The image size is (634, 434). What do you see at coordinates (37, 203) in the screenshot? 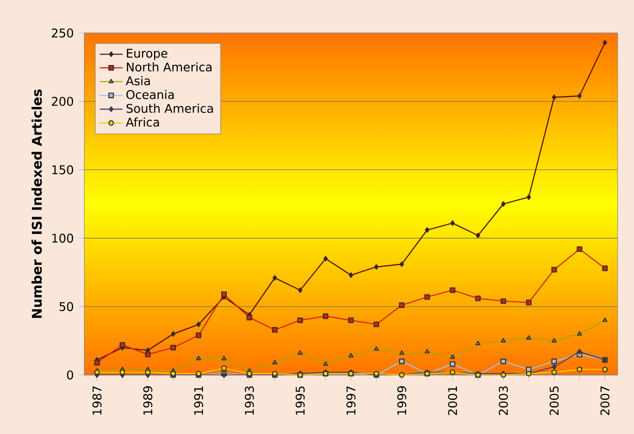
I see `y-axis-title: Number of ISI Indexed Articles` at bounding box center [37, 203].